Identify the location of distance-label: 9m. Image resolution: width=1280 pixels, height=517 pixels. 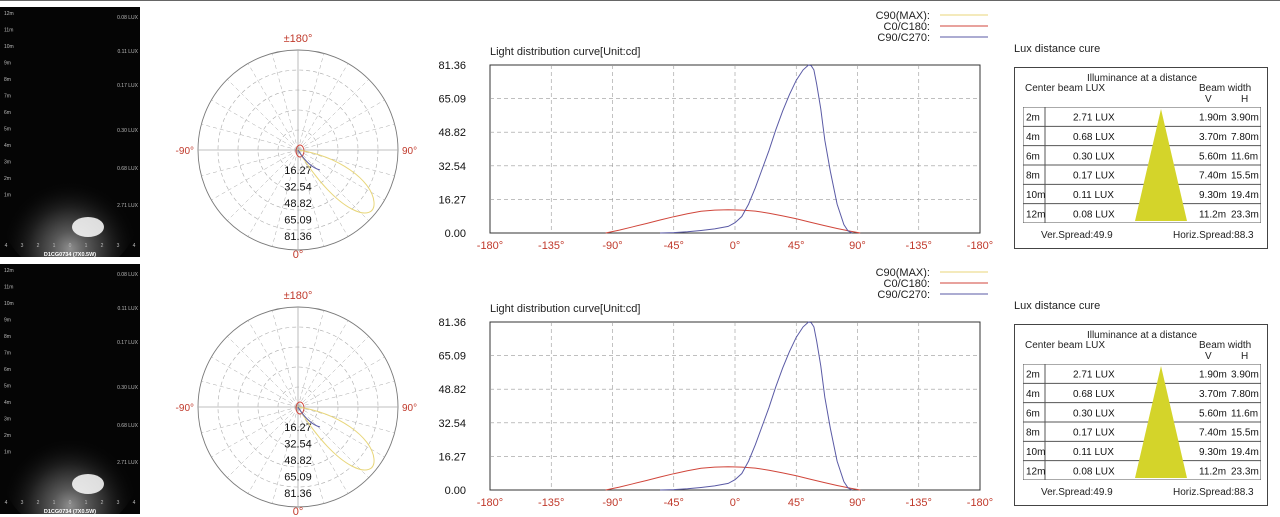
(7, 64).